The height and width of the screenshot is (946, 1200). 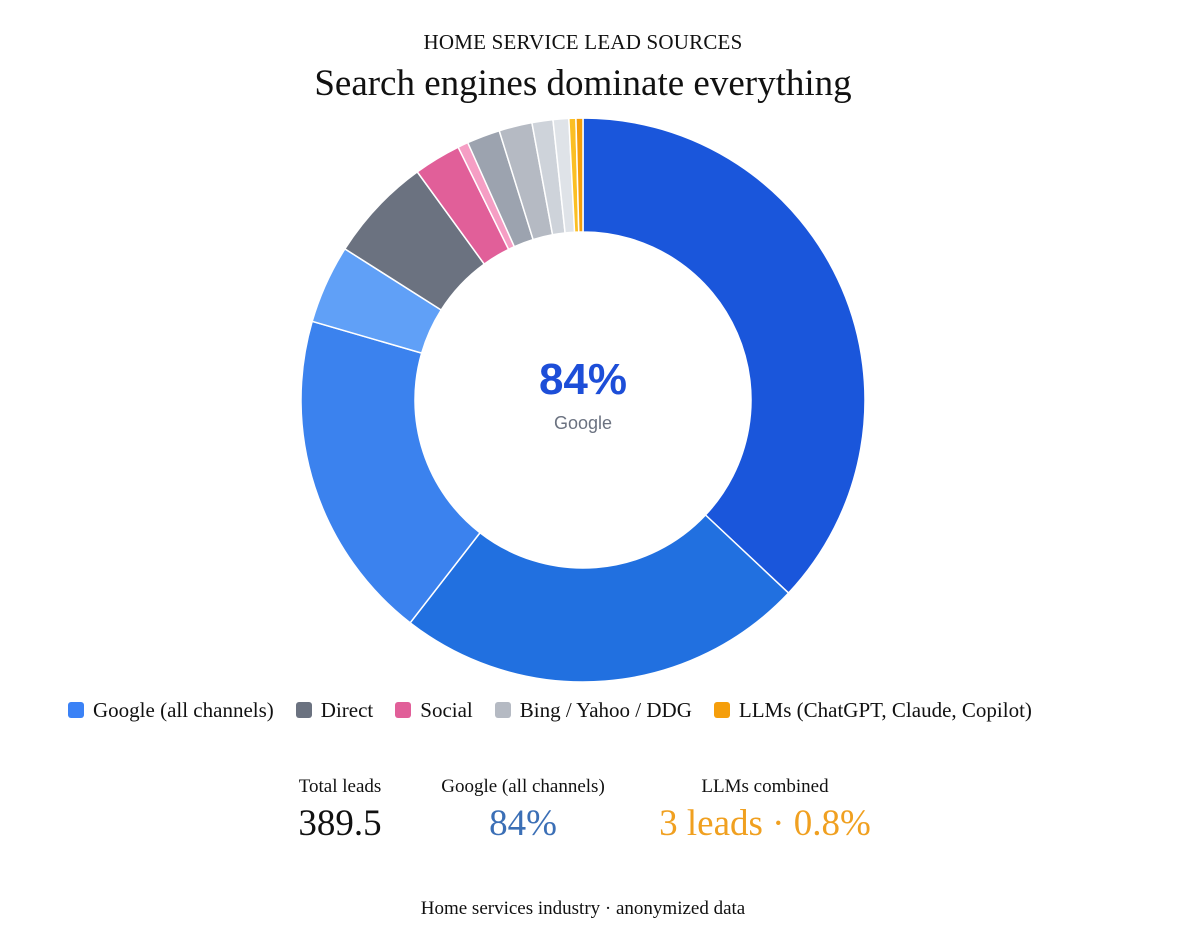 I want to click on stat-value: 84%, so click(x=523, y=823).